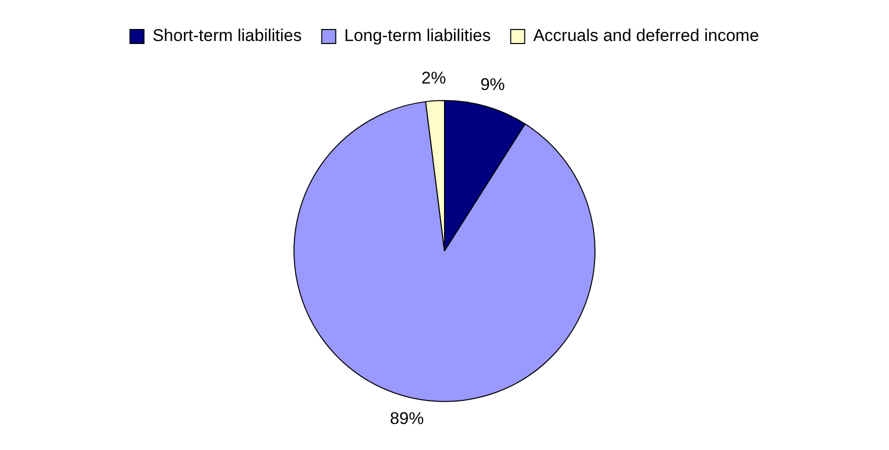 The width and height of the screenshot is (889, 450). I want to click on data-label: 89%, so click(407, 418).